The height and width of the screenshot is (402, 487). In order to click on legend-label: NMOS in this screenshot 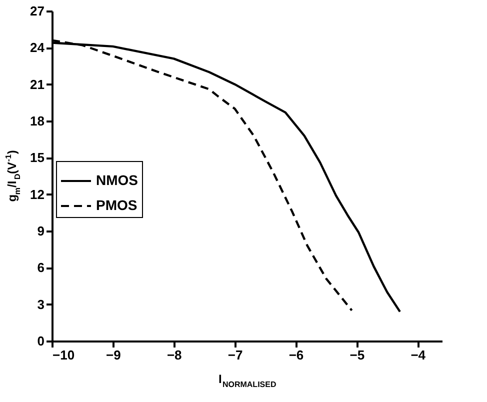, I will do `click(117, 180)`.